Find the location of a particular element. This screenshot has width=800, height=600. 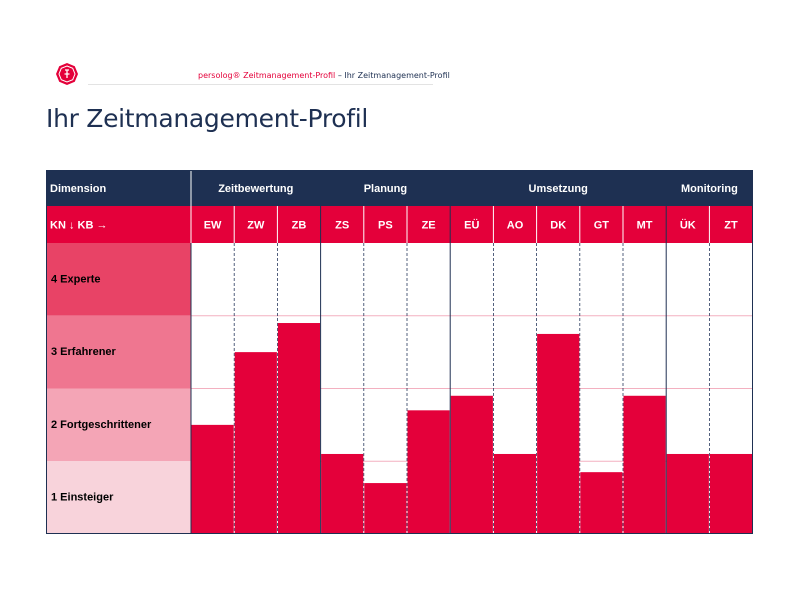

bar-ZT is located at coordinates (731, 493).